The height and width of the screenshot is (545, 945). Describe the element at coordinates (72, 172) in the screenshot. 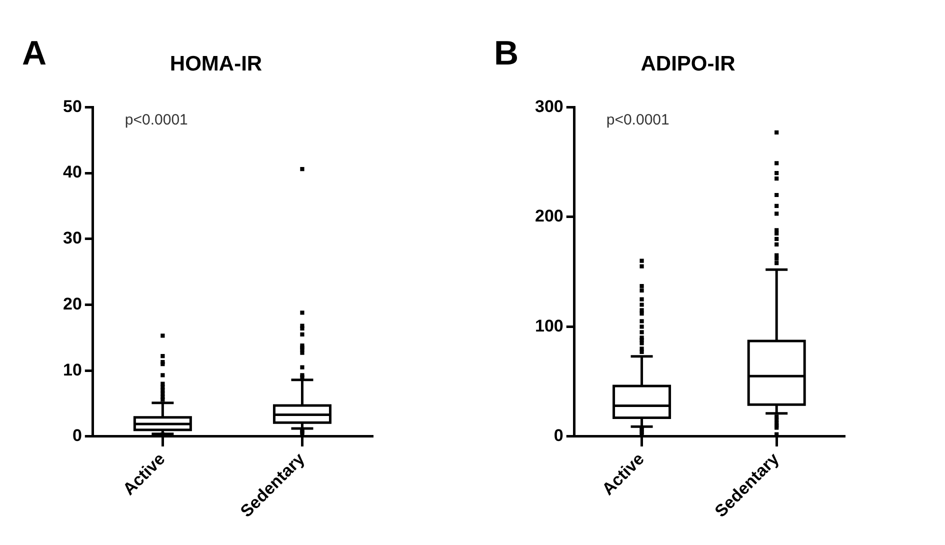

I see `y-tick-label: 40` at that location.